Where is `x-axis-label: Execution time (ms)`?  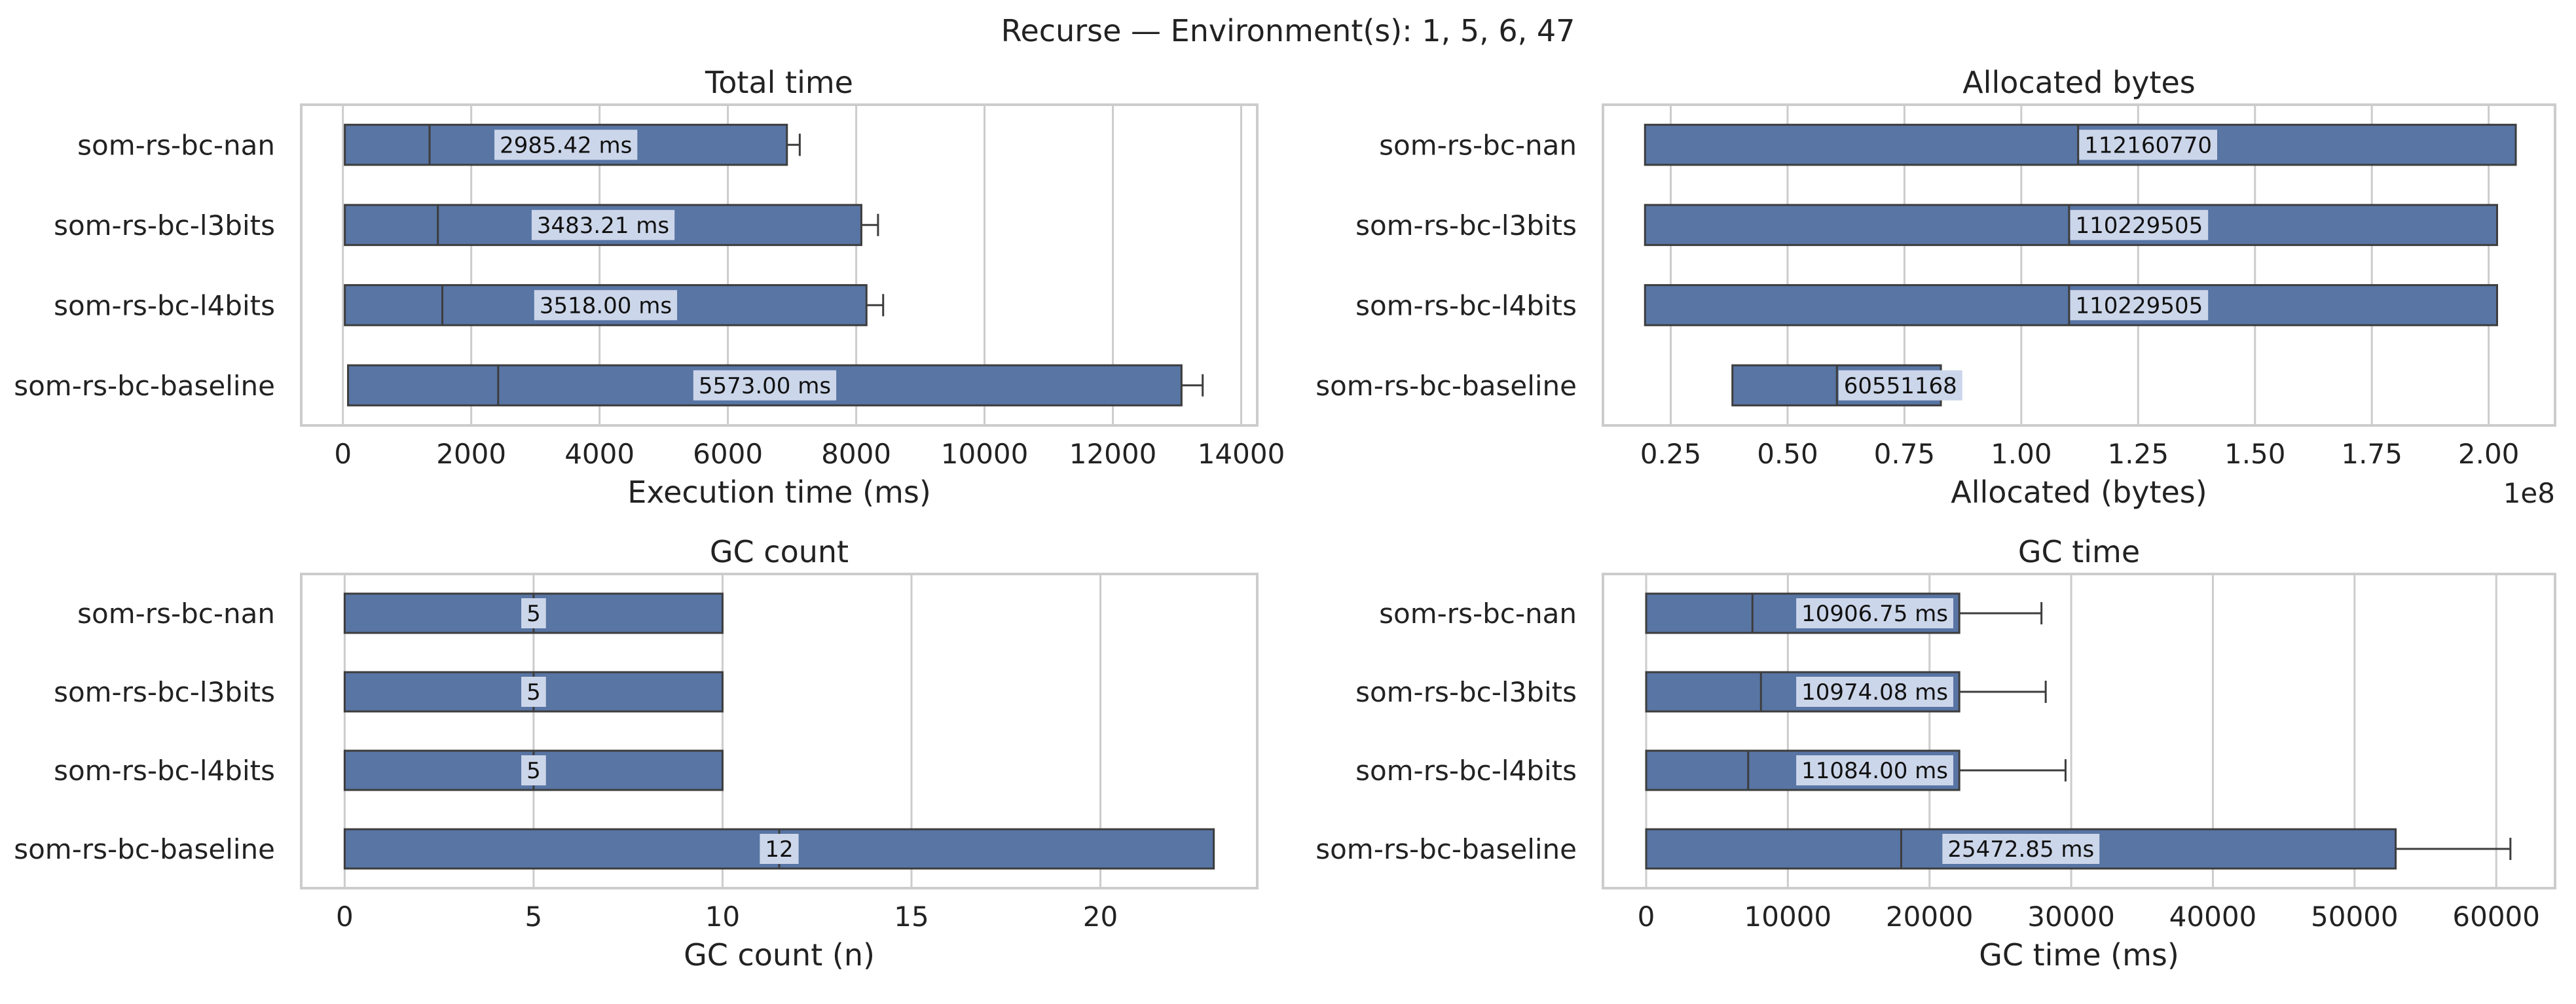
x-axis-label: Execution time (ms) is located at coordinates (779, 492).